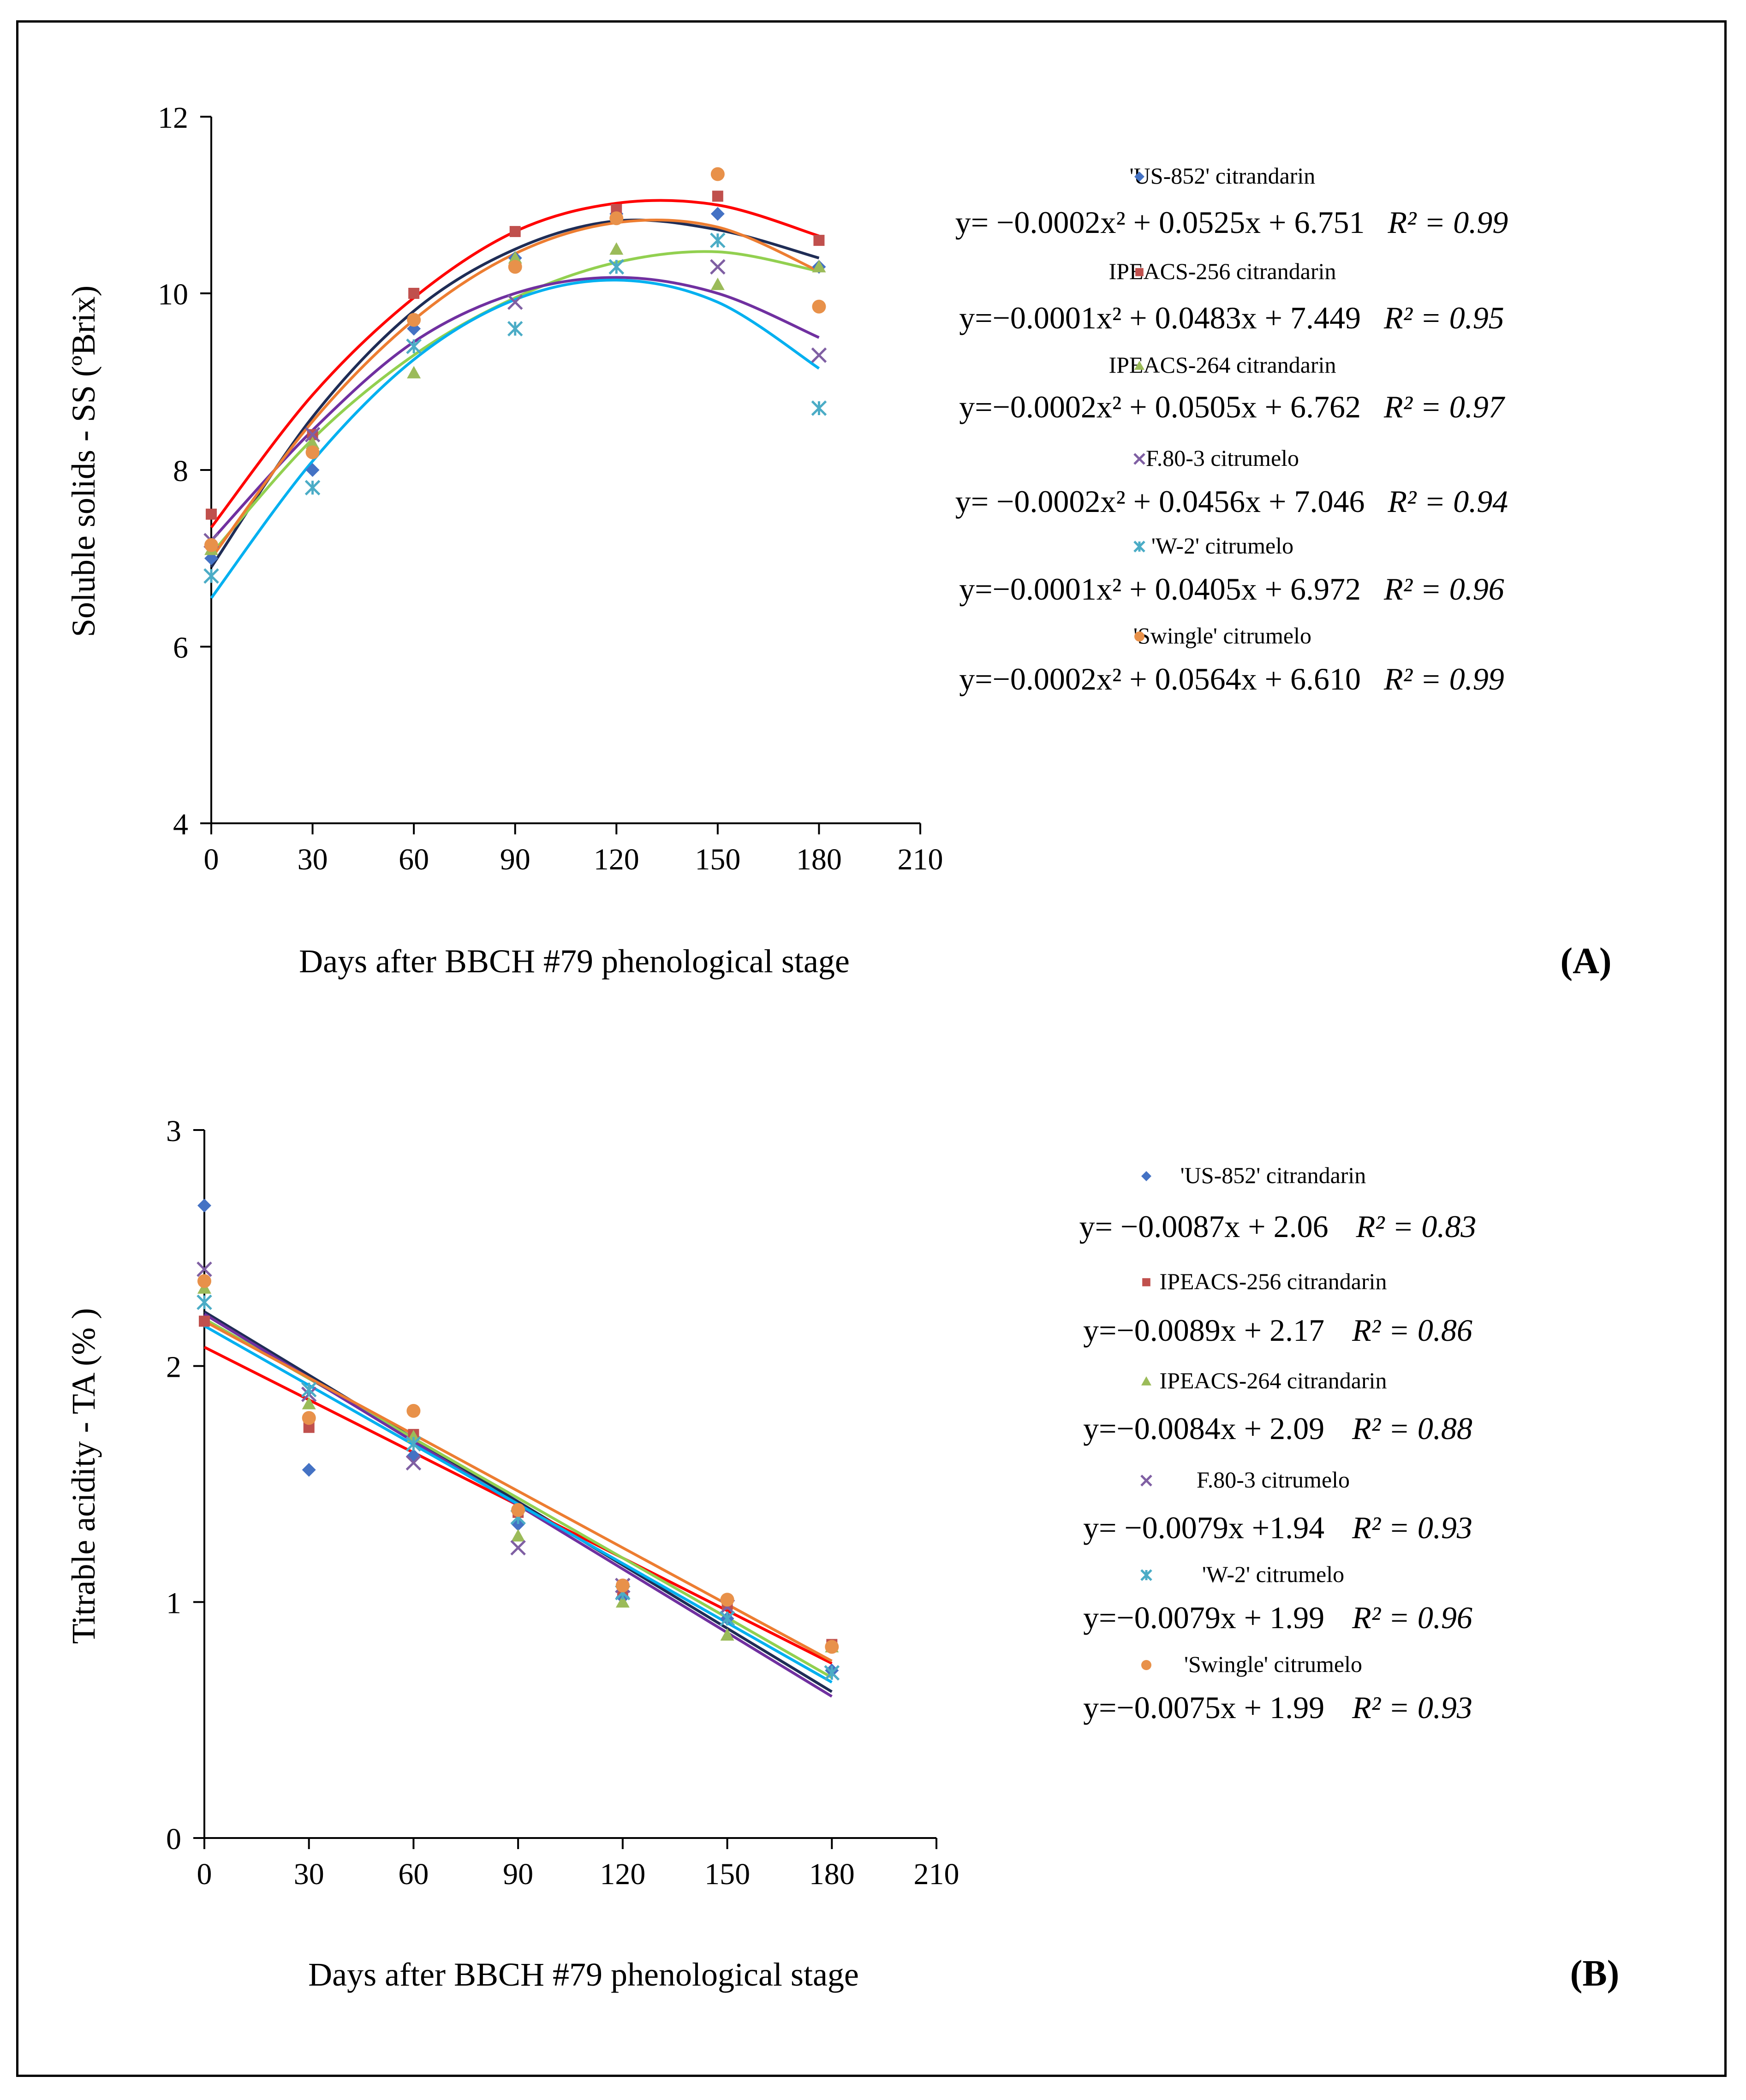 The width and height of the screenshot is (1746, 2100). Describe the element at coordinates (1231, 589) in the screenshot. I see `legend-a-eq-4: y=−0.0001x² + 0.0405x + 6.972 R² = 0.96` at that location.